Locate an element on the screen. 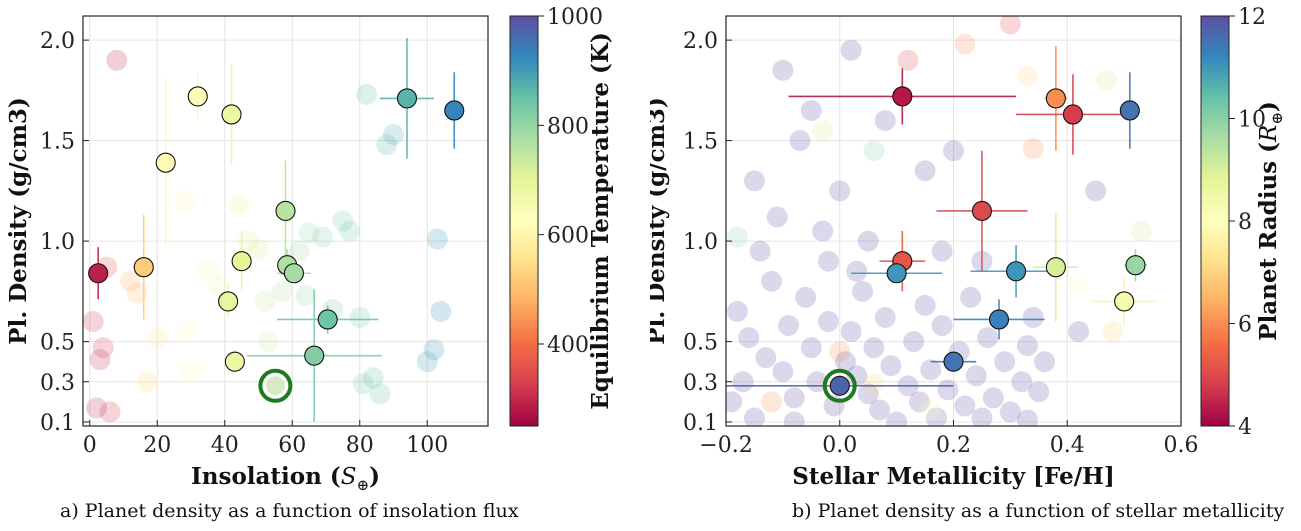  b-colorbar-tick-label: 10 is located at coordinates (1252, 120).